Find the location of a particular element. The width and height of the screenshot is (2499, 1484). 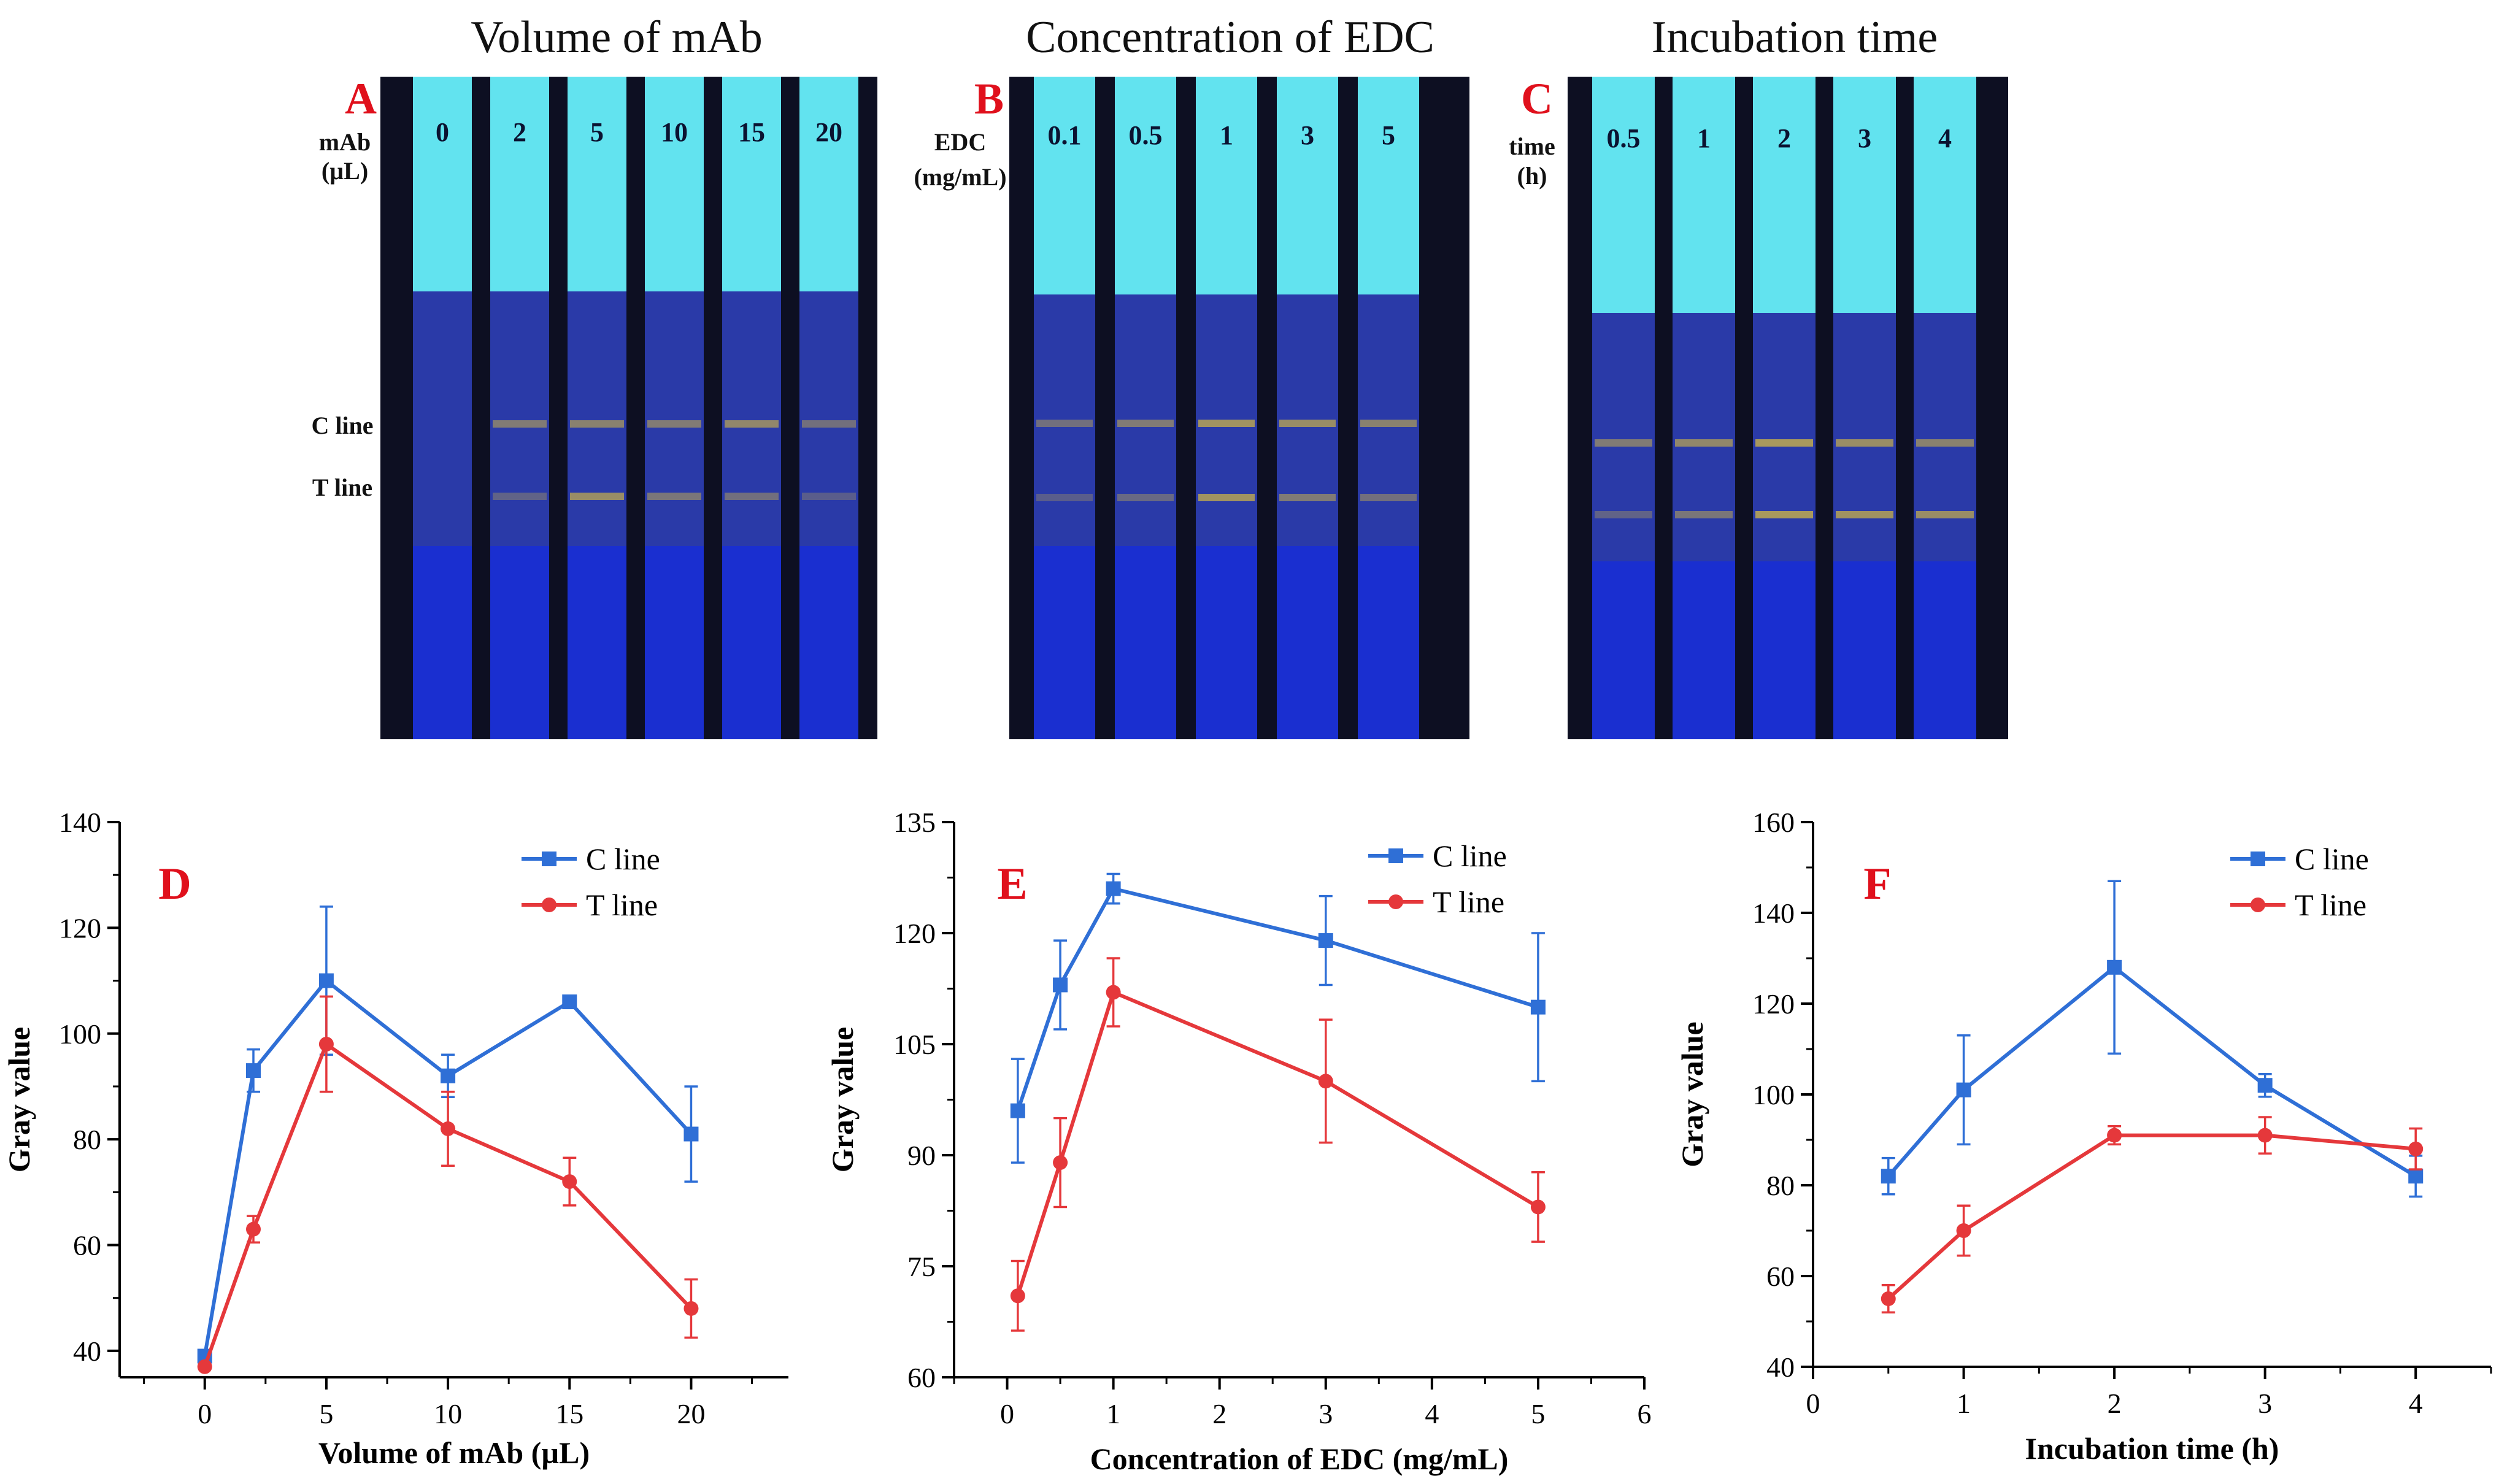

x-tick-label: 5 is located at coordinates (326, 1414).